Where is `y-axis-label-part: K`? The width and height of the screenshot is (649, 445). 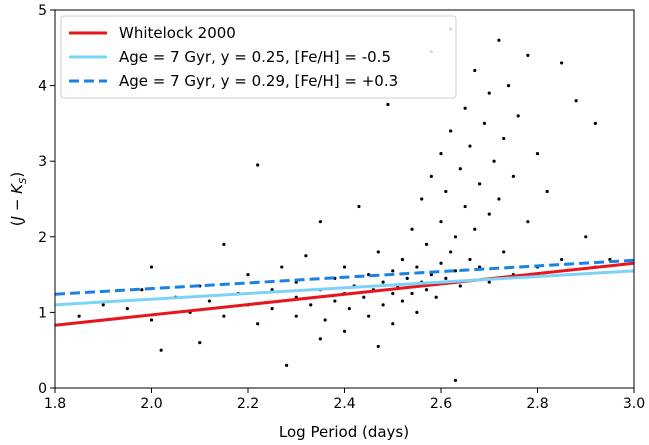 y-axis-label-part: K is located at coordinates (17, 188).